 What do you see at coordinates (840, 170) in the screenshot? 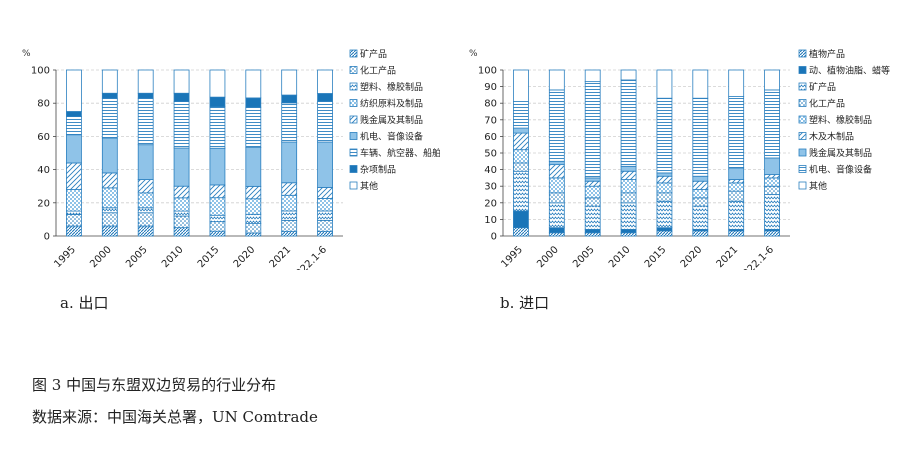
I see `legend-label: 机电、音像设备` at bounding box center [840, 170].